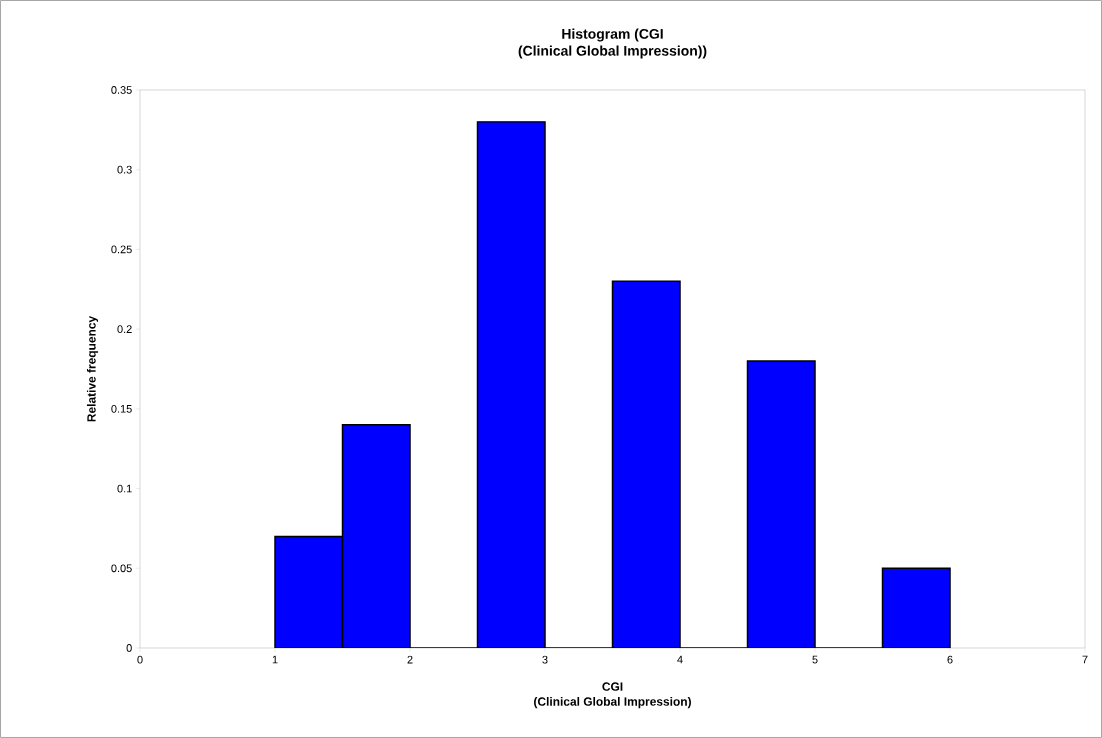  Describe the element at coordinates (124, 488) in the screenshot. I see `y-tick-label: 0.1` at that location.